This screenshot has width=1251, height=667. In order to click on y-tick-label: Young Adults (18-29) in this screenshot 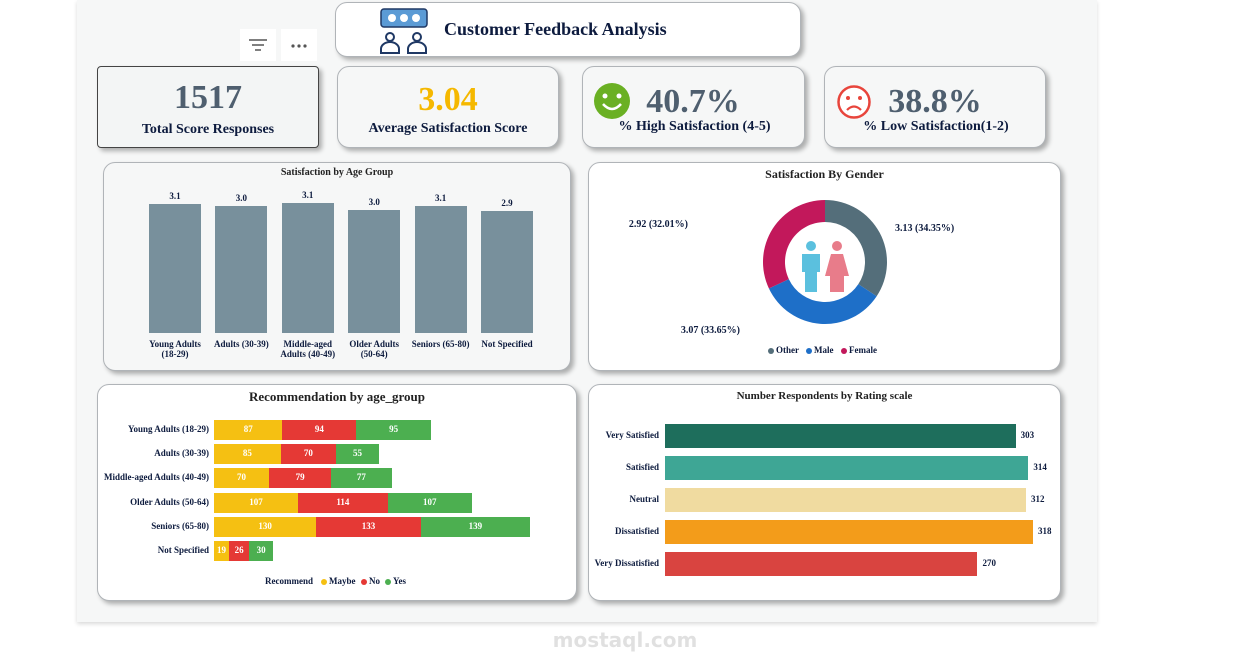, I will do `click(168, 429)`.